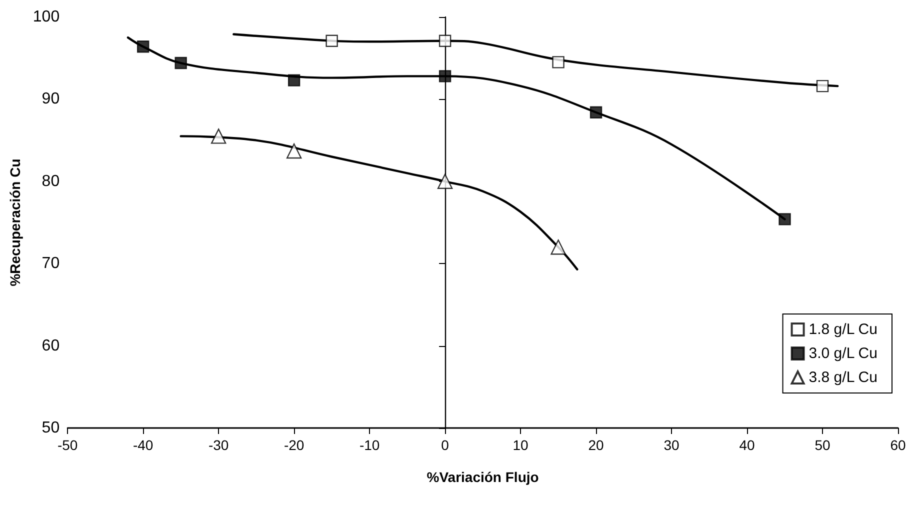  What do you see at coordinates (51, 345) in the screenshot?
I see `y-tick-label: 60` at bounding box center [51, 345].